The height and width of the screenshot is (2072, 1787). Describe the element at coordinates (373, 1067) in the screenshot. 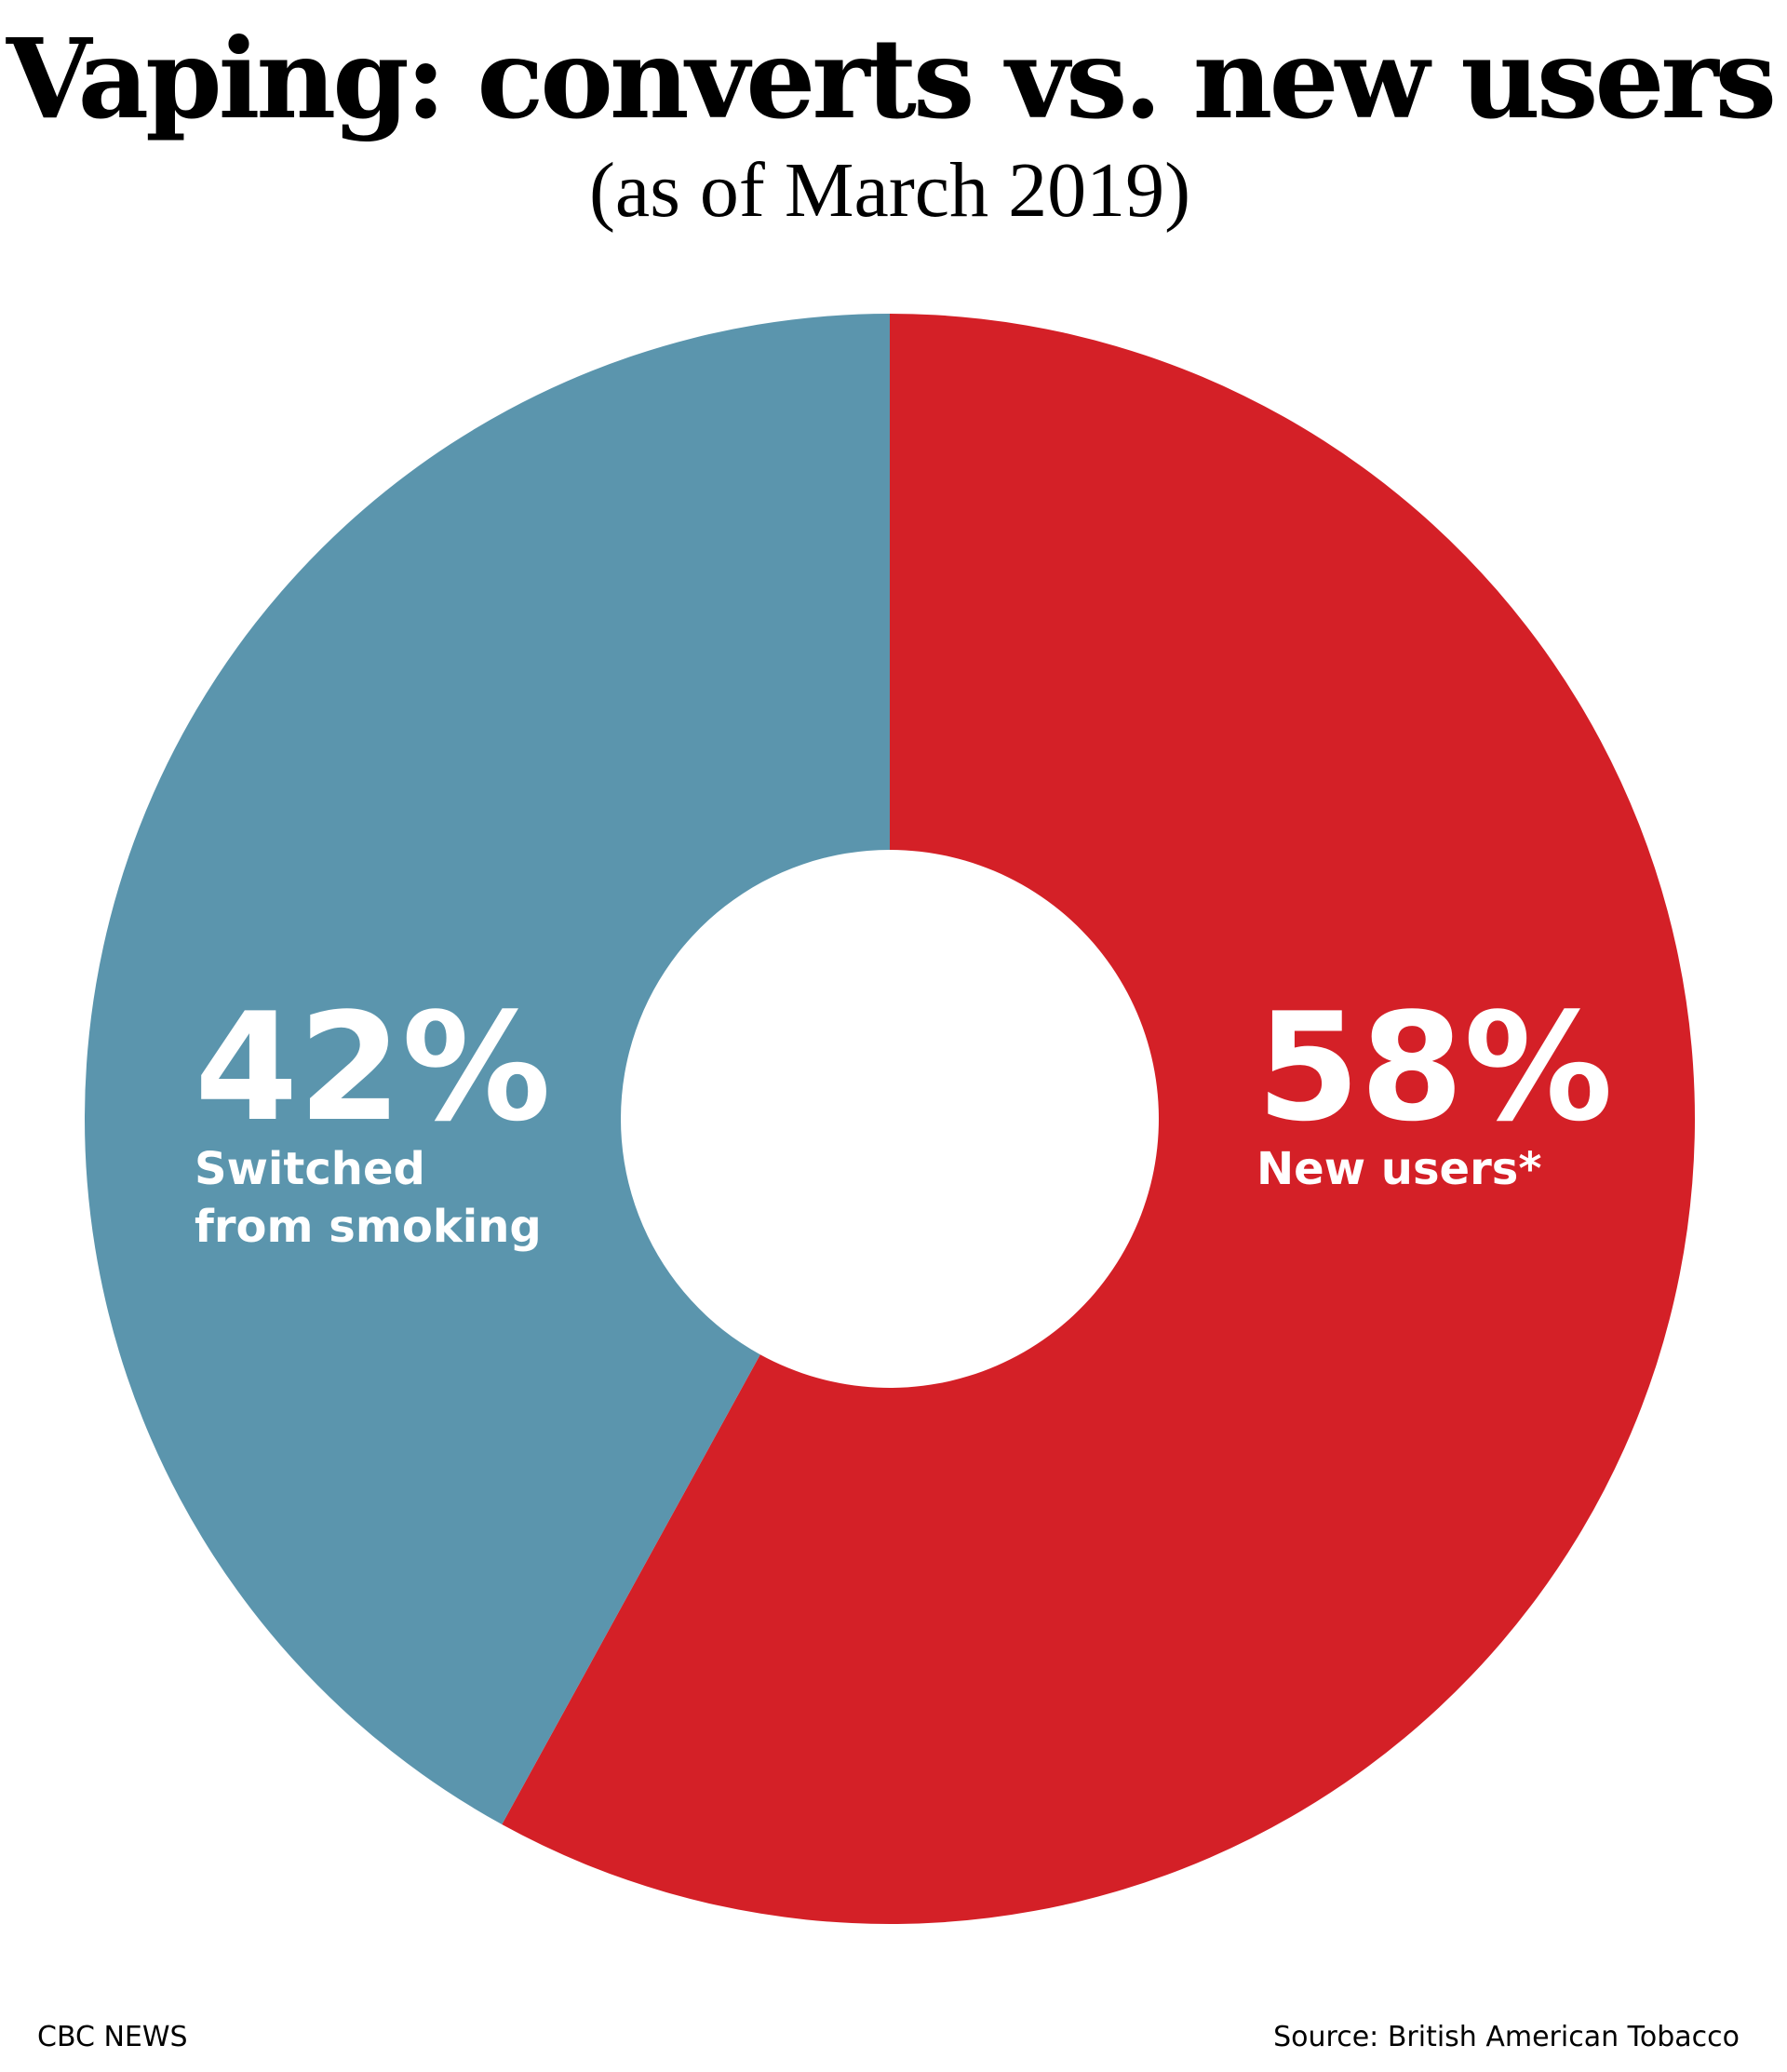

I see `value-label: 42%` at that location.